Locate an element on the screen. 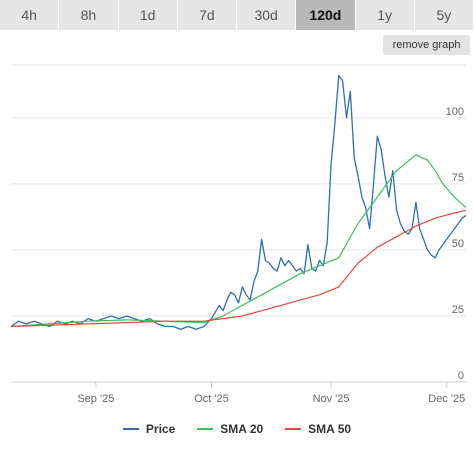 This screenshot has height=455, width=474. tab-1y: 1y is located at coordinates (385, 15).